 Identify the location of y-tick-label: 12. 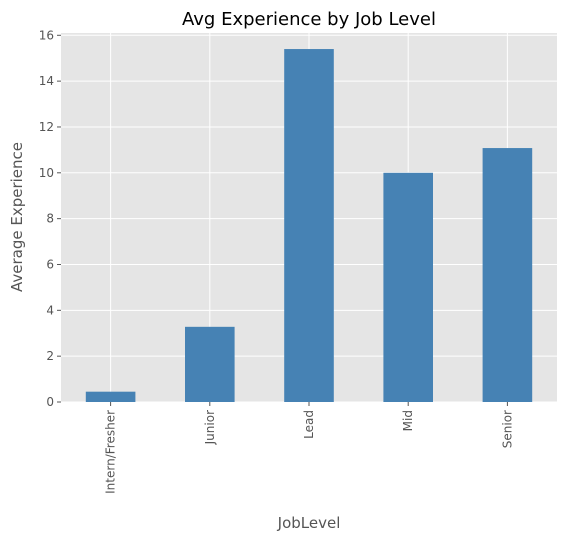
(46, 127).